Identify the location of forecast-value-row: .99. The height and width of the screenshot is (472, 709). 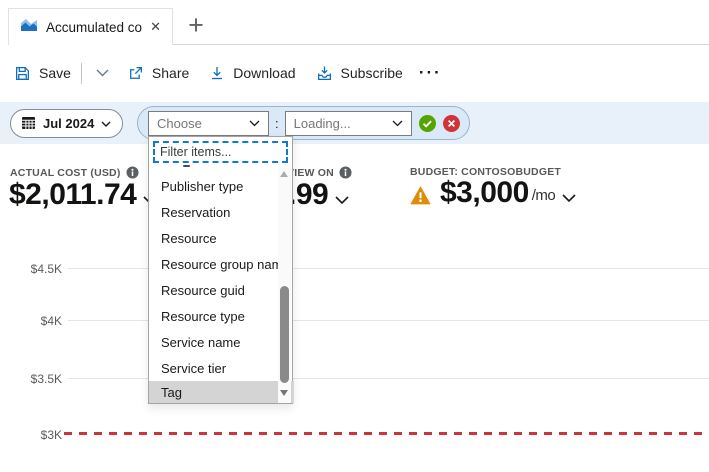
(318, 195).